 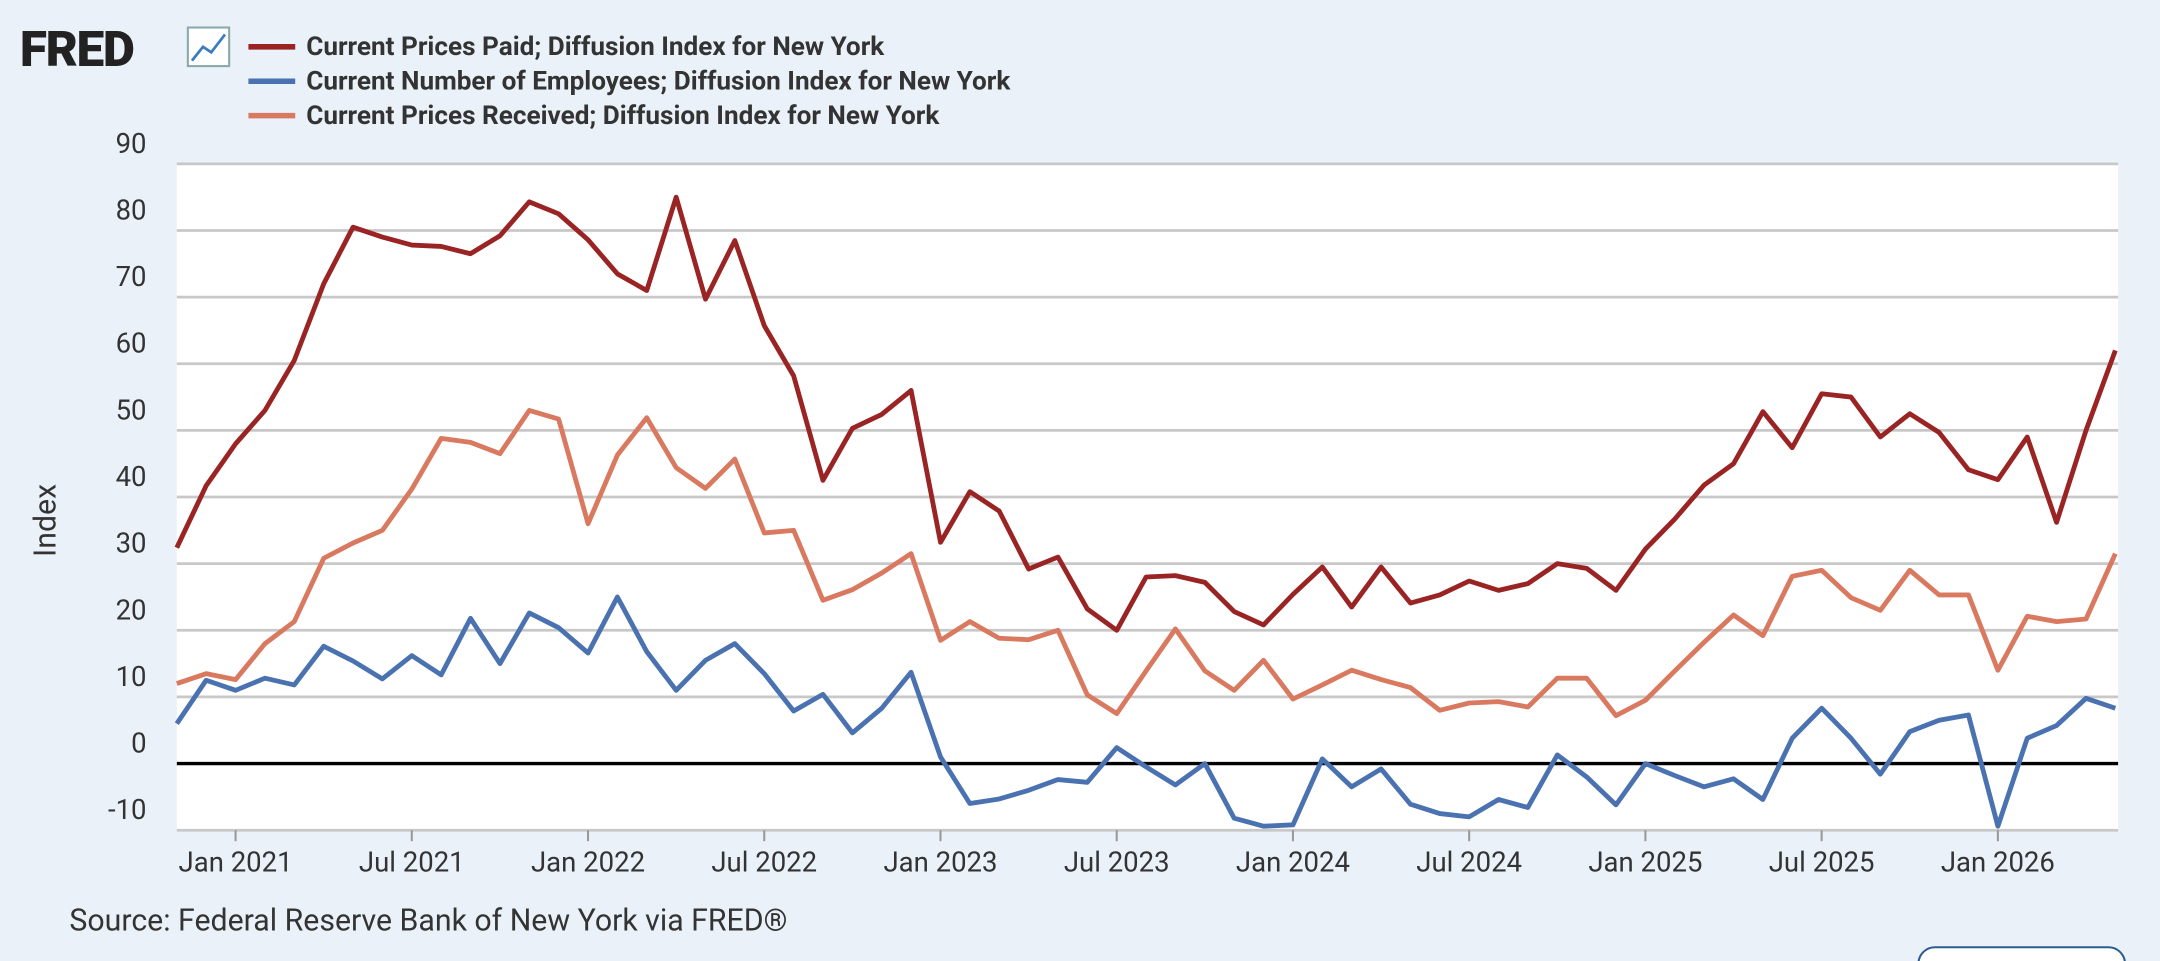 I want to click on y-tick-label: 30, so click(x=131, y=543).